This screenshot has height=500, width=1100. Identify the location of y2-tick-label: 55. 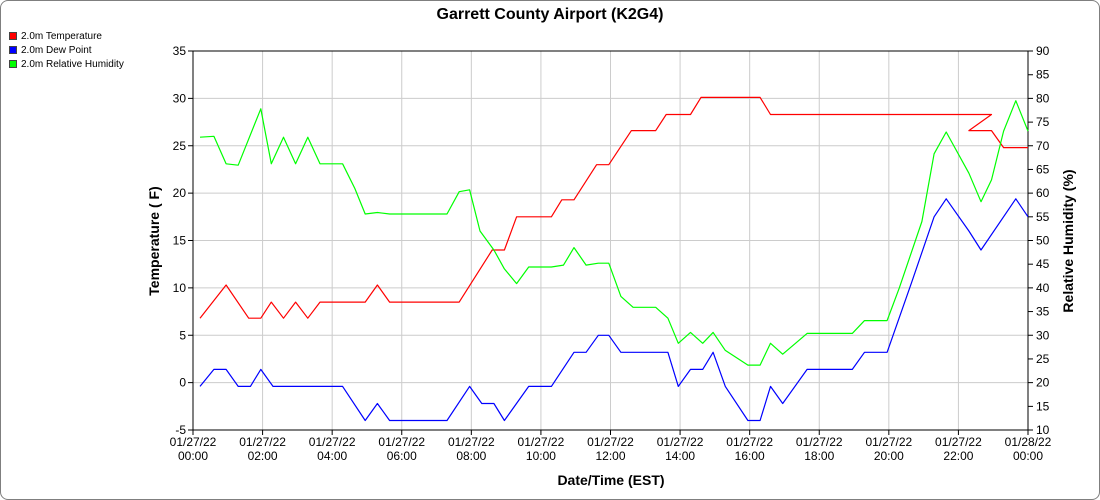
(1043, 217).